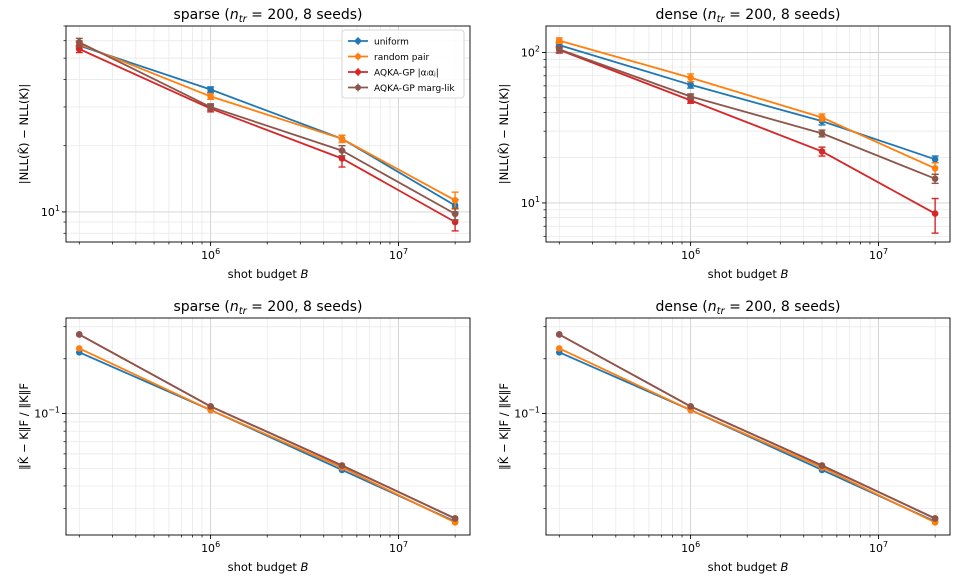  Describe the element at coordinates (401, 58) in the screenshot. I see `legend-label-2: random pair` at that location.